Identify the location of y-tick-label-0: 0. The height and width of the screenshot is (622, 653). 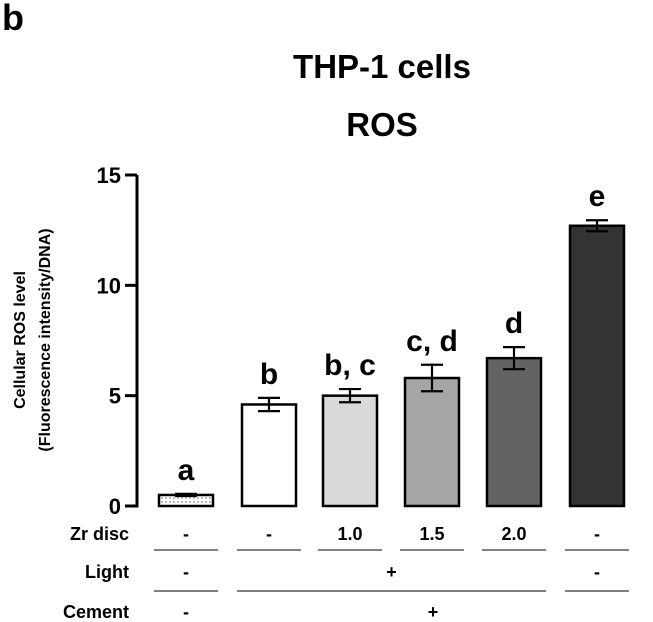
(115, 506).